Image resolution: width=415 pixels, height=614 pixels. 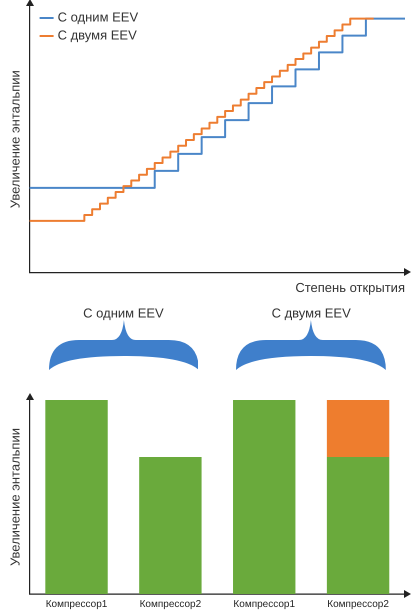 I want to click on x-axis-title: Степень открытия, so click(x=350, y=287).